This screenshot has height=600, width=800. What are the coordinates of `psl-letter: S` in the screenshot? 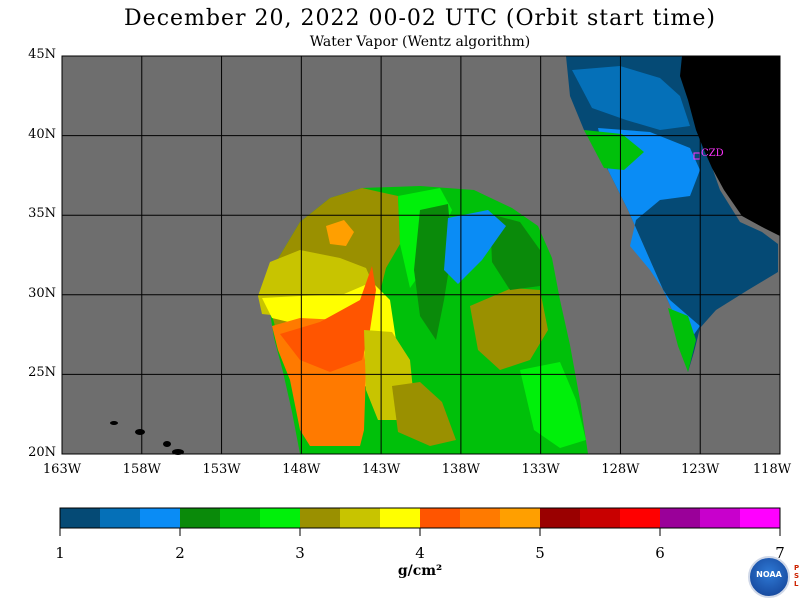 It's located at (797, 576).